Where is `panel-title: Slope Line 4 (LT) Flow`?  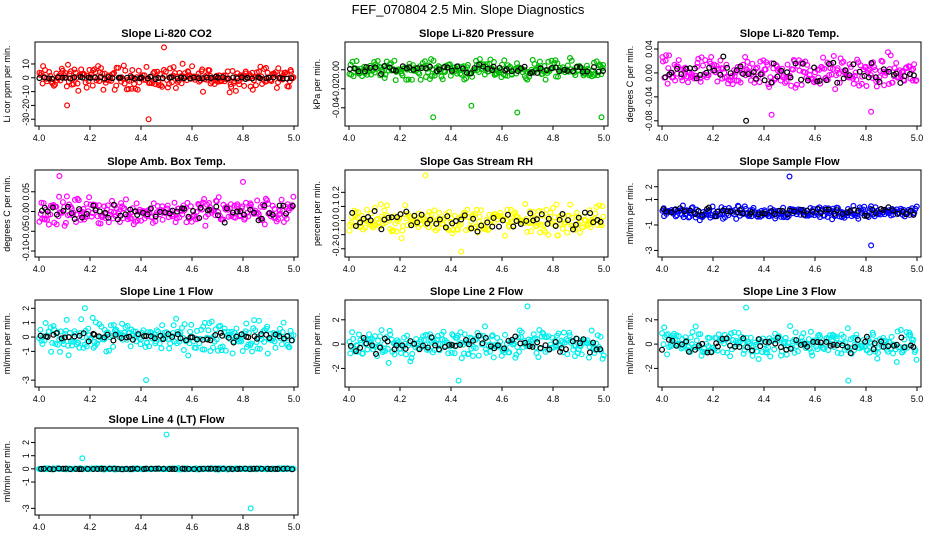
panel-title: Slope Line 4 (LT) Flow is located at coordinates (167, 420).